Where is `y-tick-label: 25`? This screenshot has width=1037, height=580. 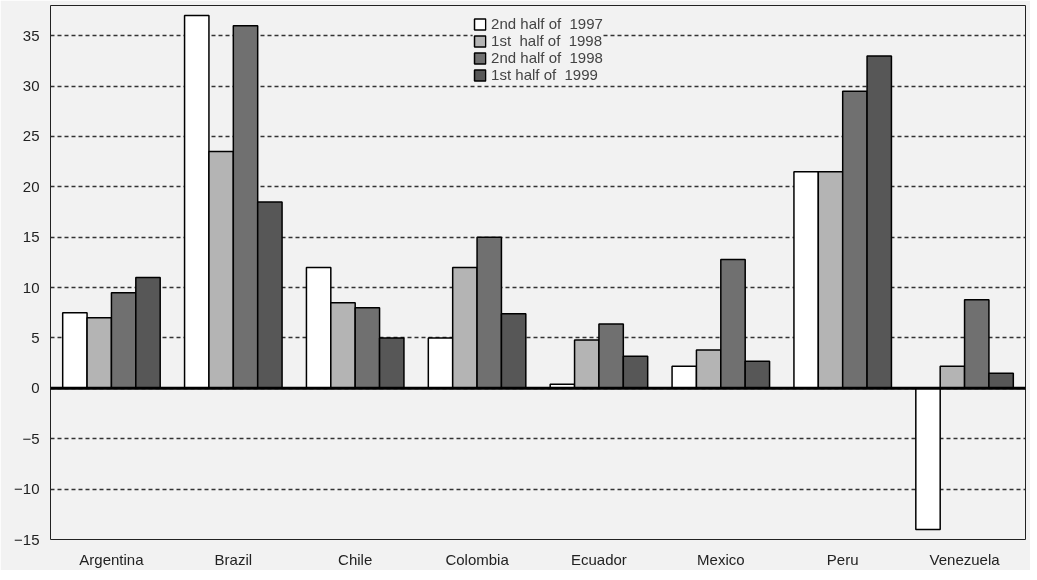 y-tick-label: 25 is located at coordinates (31, 136).